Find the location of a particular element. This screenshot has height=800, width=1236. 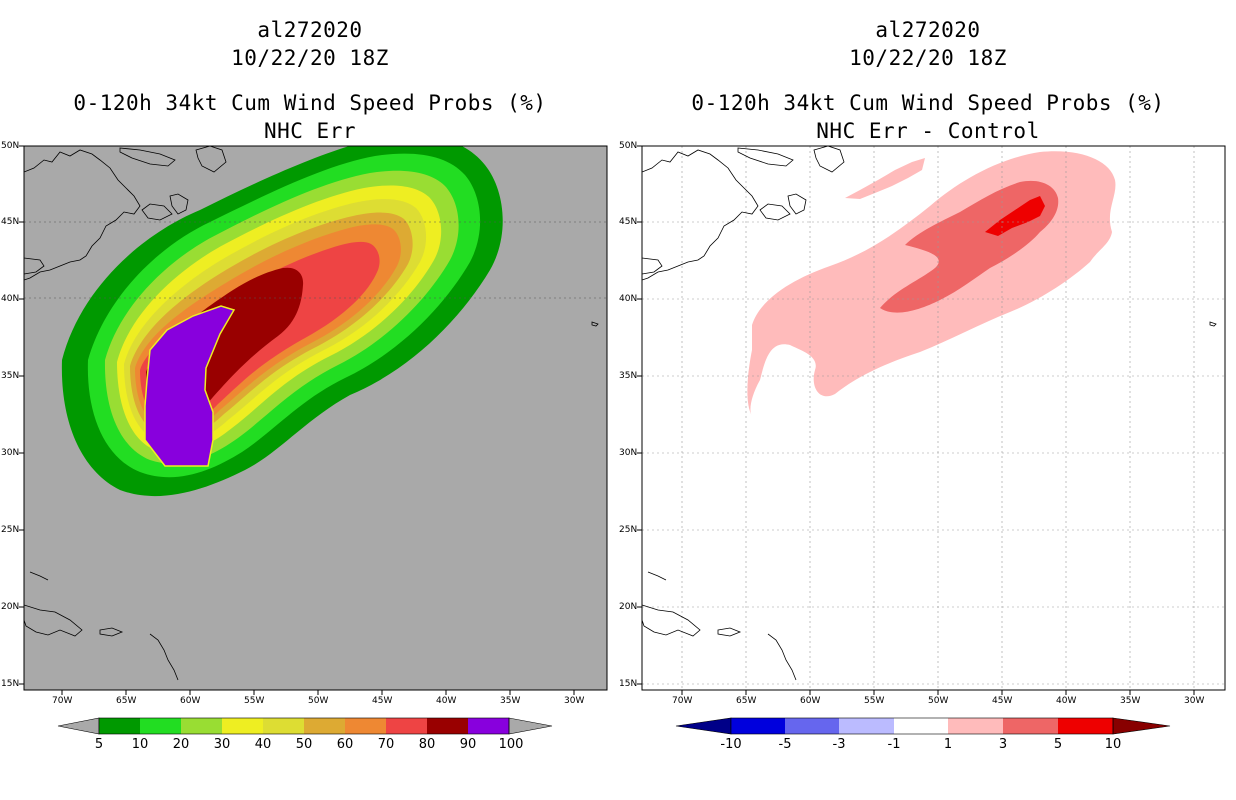

right-lon-label: 65W is located at coordinates (746, 701).